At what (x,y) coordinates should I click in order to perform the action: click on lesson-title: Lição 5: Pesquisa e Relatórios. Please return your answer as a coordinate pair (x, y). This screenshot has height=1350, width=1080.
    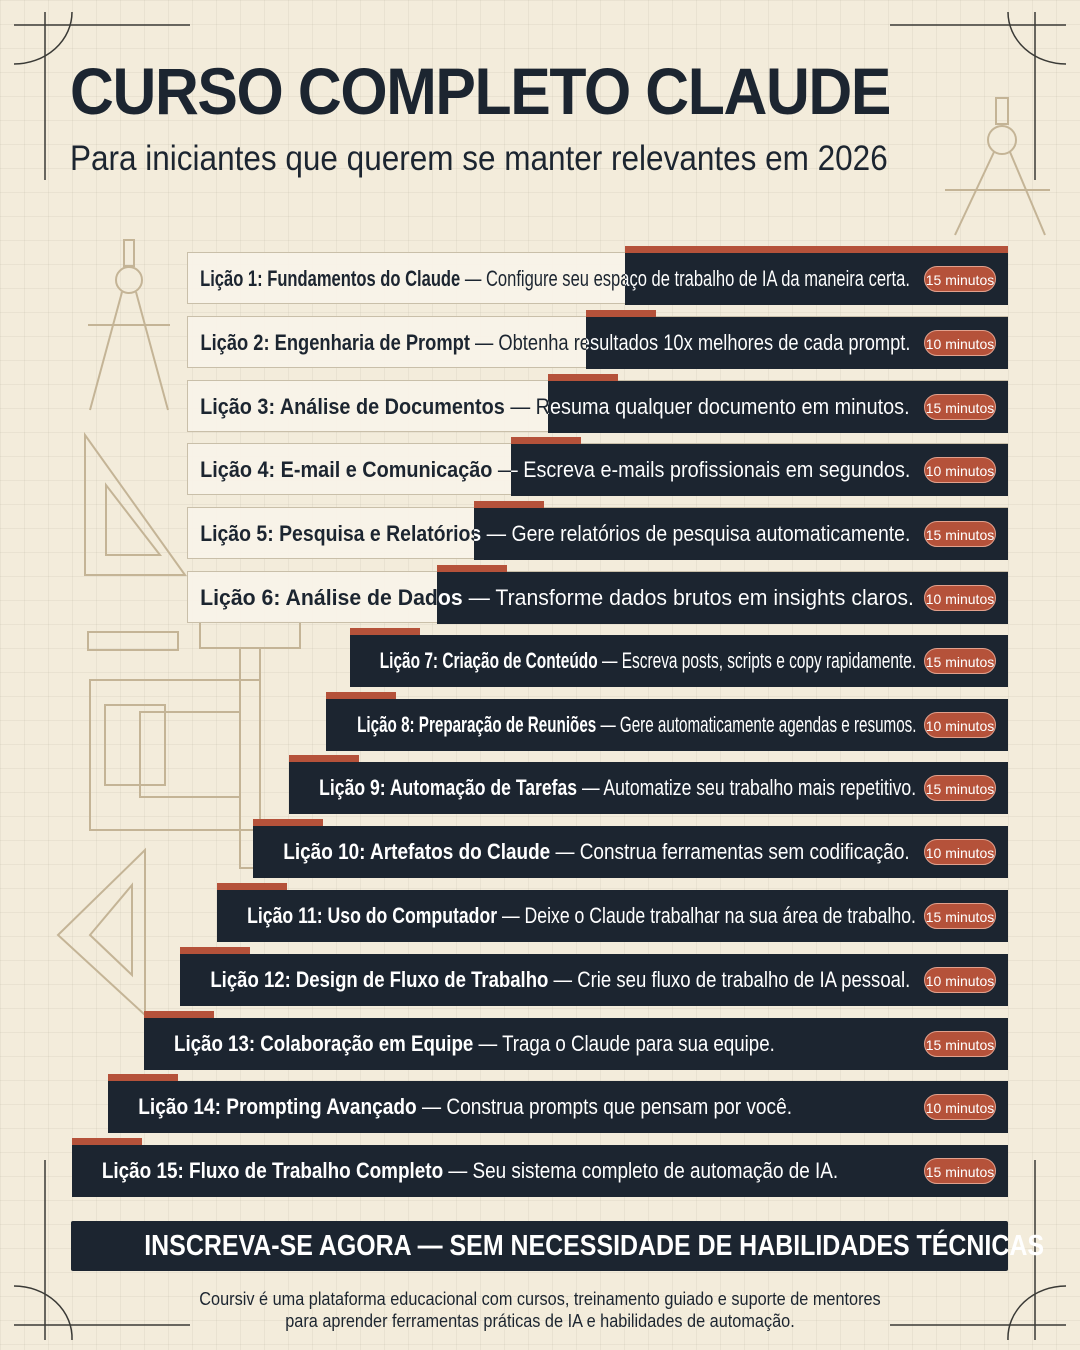
    Looking at the image, I should click on (340, 534).